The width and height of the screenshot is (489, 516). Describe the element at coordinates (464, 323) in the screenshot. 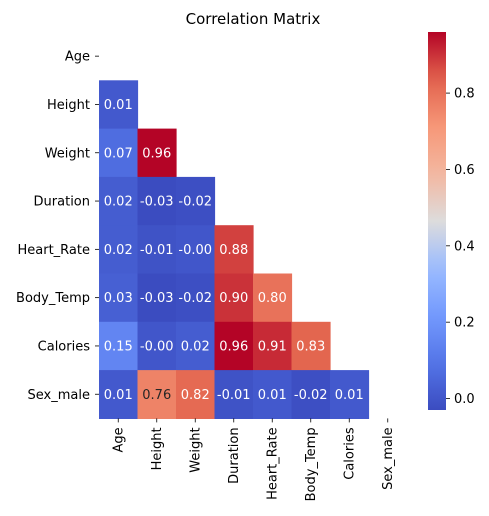

I see `colorbar-tick-label: 0.2` at that location.